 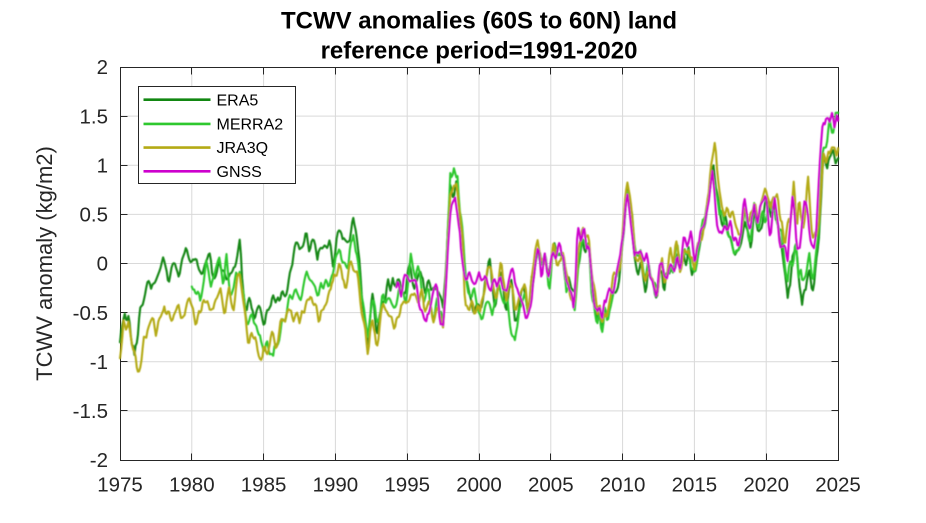 I want to click on svg-text: 0.5, so click(x=94, y=215).